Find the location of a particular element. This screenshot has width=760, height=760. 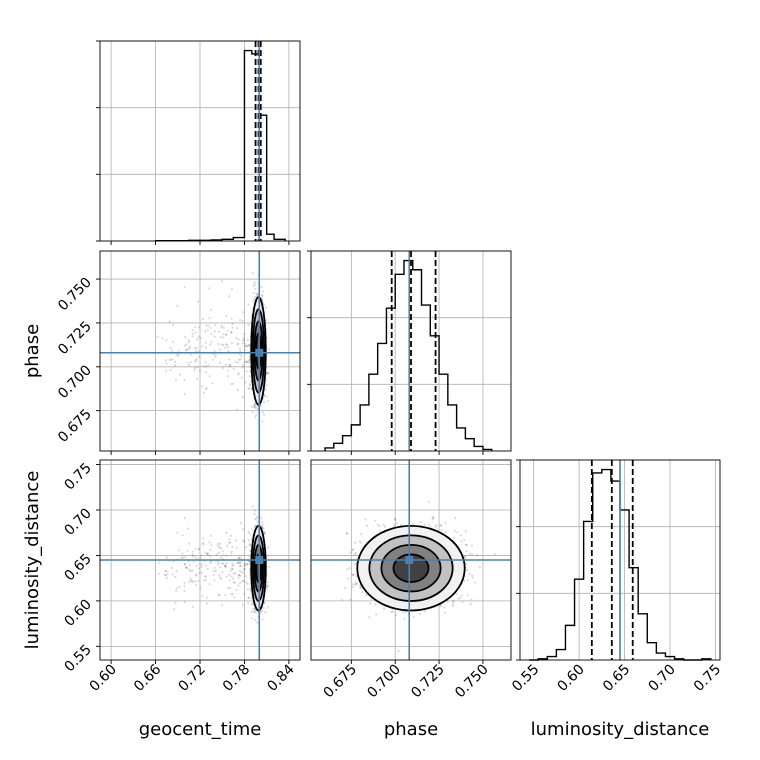

hist-panel-geocent_time is located at coordinates (198, 142).